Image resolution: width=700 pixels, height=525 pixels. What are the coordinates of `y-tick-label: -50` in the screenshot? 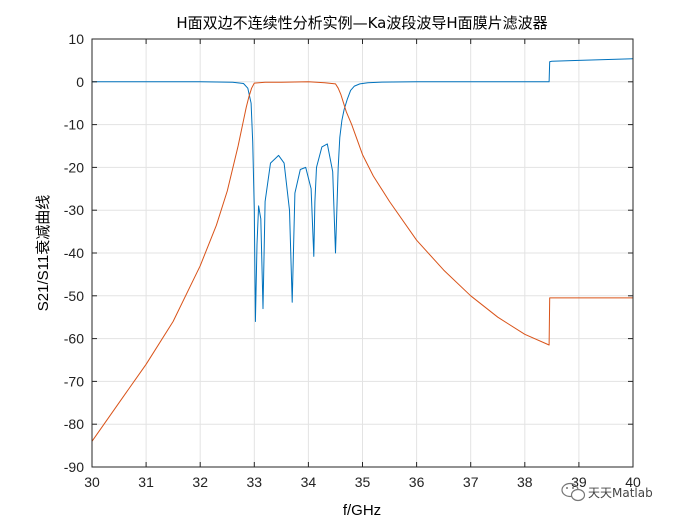 It's located at (74, 296).